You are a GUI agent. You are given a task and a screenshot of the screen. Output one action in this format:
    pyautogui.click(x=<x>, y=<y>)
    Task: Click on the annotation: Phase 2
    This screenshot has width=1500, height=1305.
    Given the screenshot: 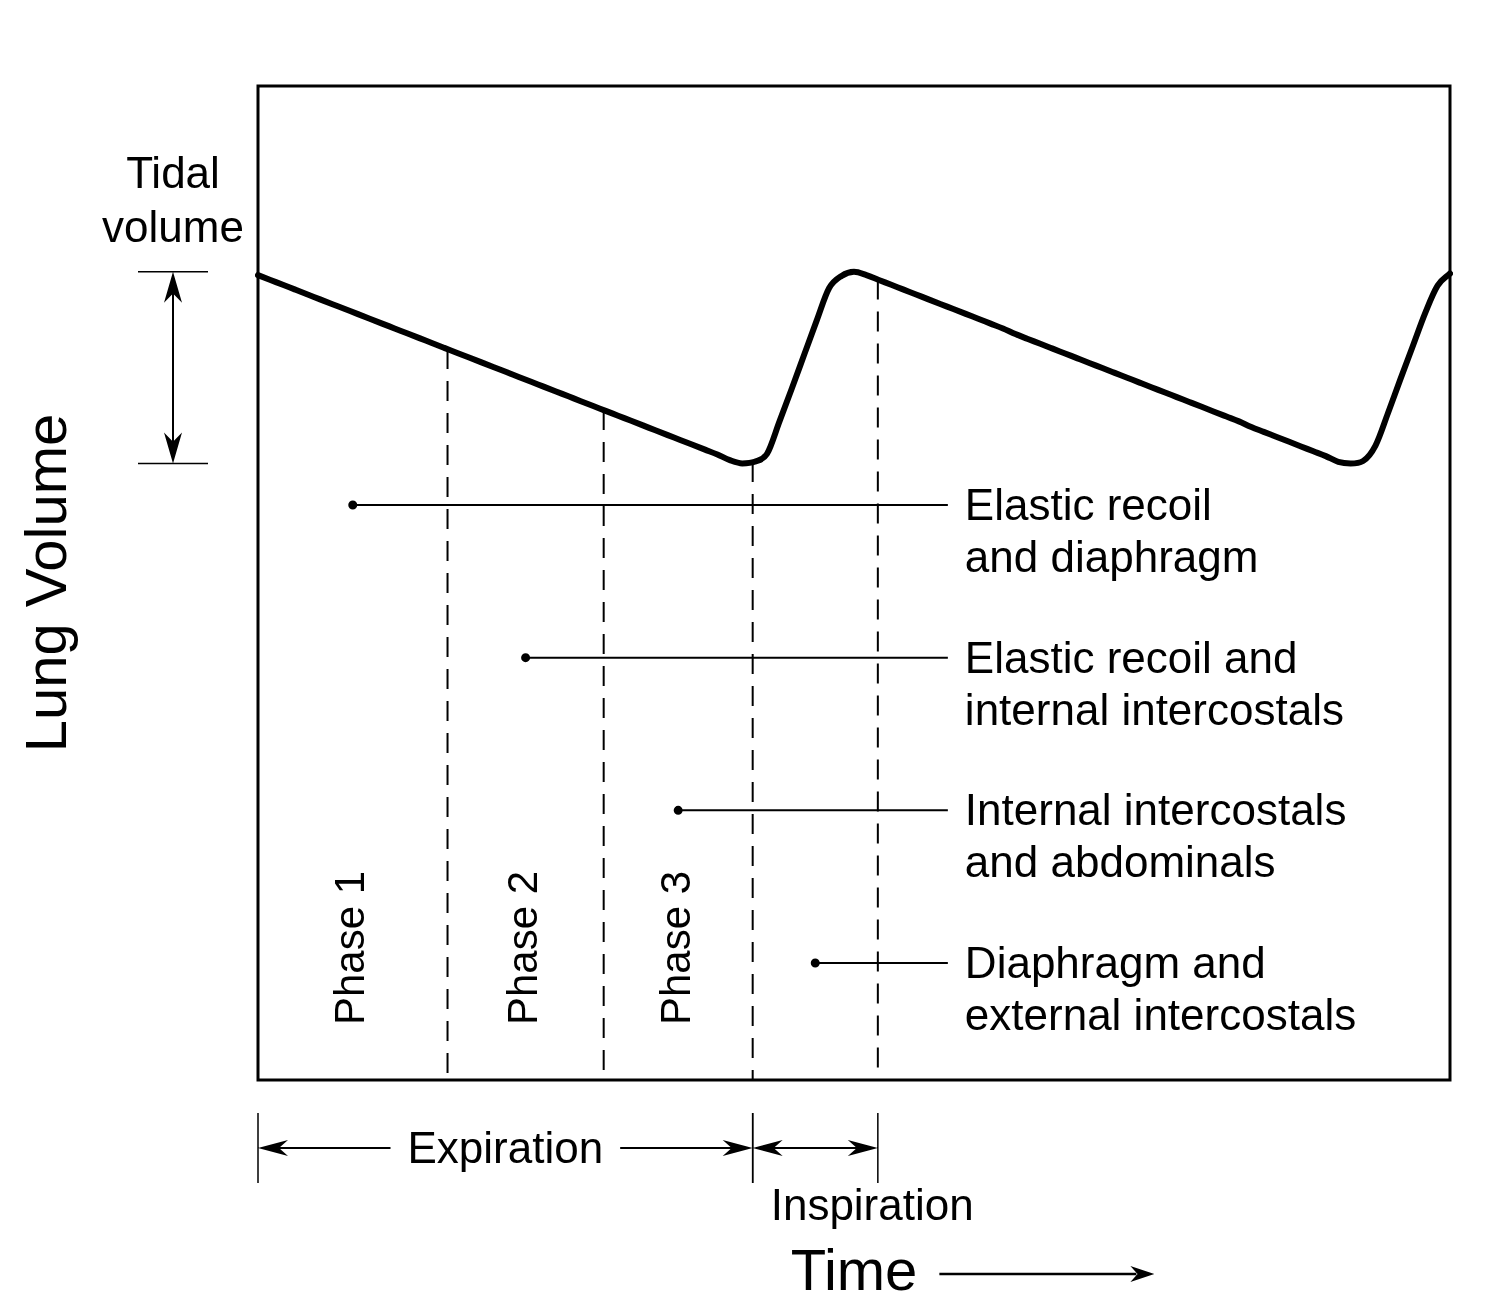 What is the action you would take?
    pyautogui.click(x=523, y=947)
    